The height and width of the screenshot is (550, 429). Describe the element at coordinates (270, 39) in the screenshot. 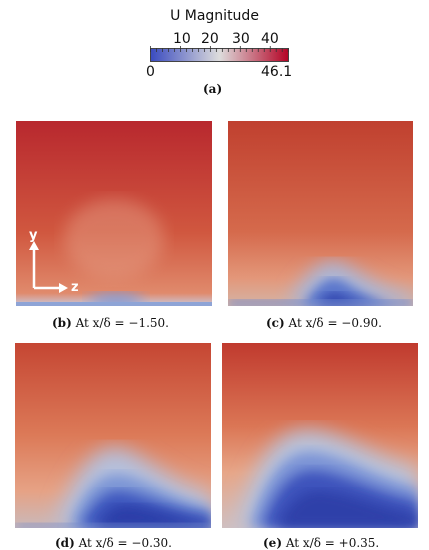

I see `colorbar-tick-40: 40` at that location.